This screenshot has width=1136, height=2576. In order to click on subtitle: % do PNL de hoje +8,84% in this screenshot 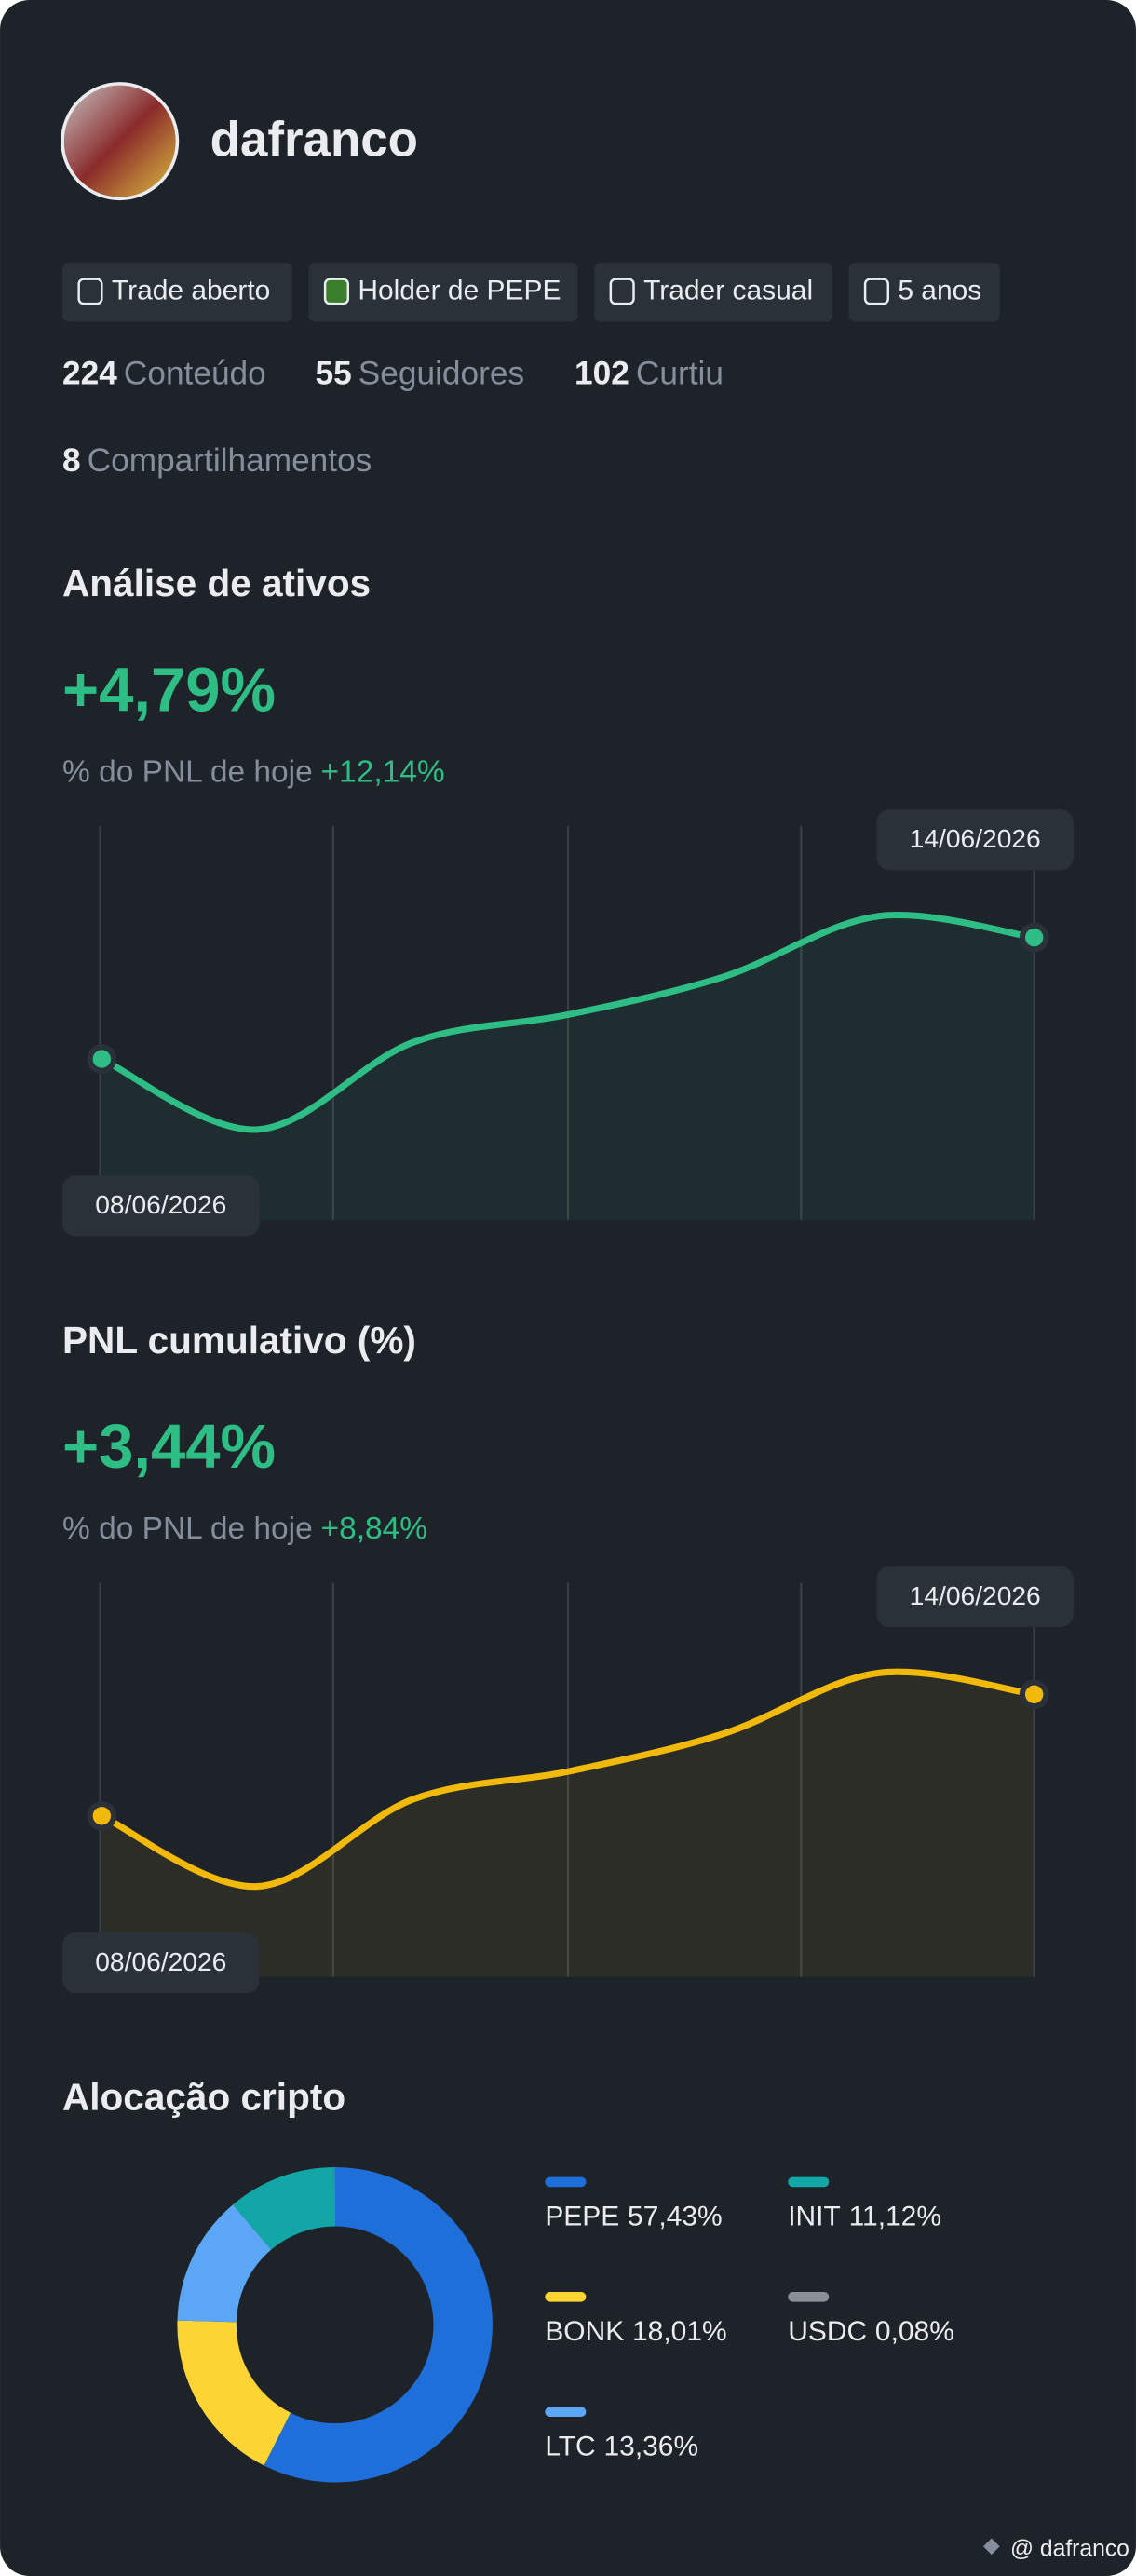, I will do `click(245, 1529)`.